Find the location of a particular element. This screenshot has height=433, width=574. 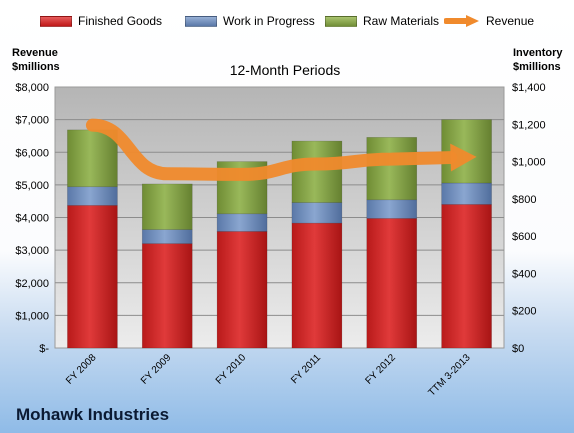

finished-goods-swatch is located at coordinates (56, 21).